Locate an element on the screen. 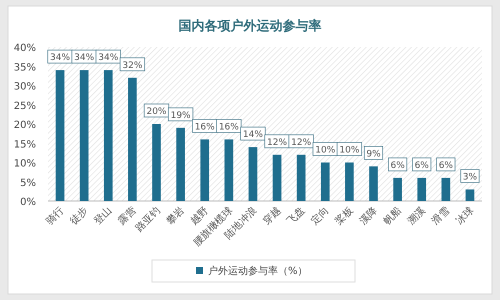 The height and width of the screenshot is (300, 500). x-tick-label: 穿越 is located at coordinates (272, 216).